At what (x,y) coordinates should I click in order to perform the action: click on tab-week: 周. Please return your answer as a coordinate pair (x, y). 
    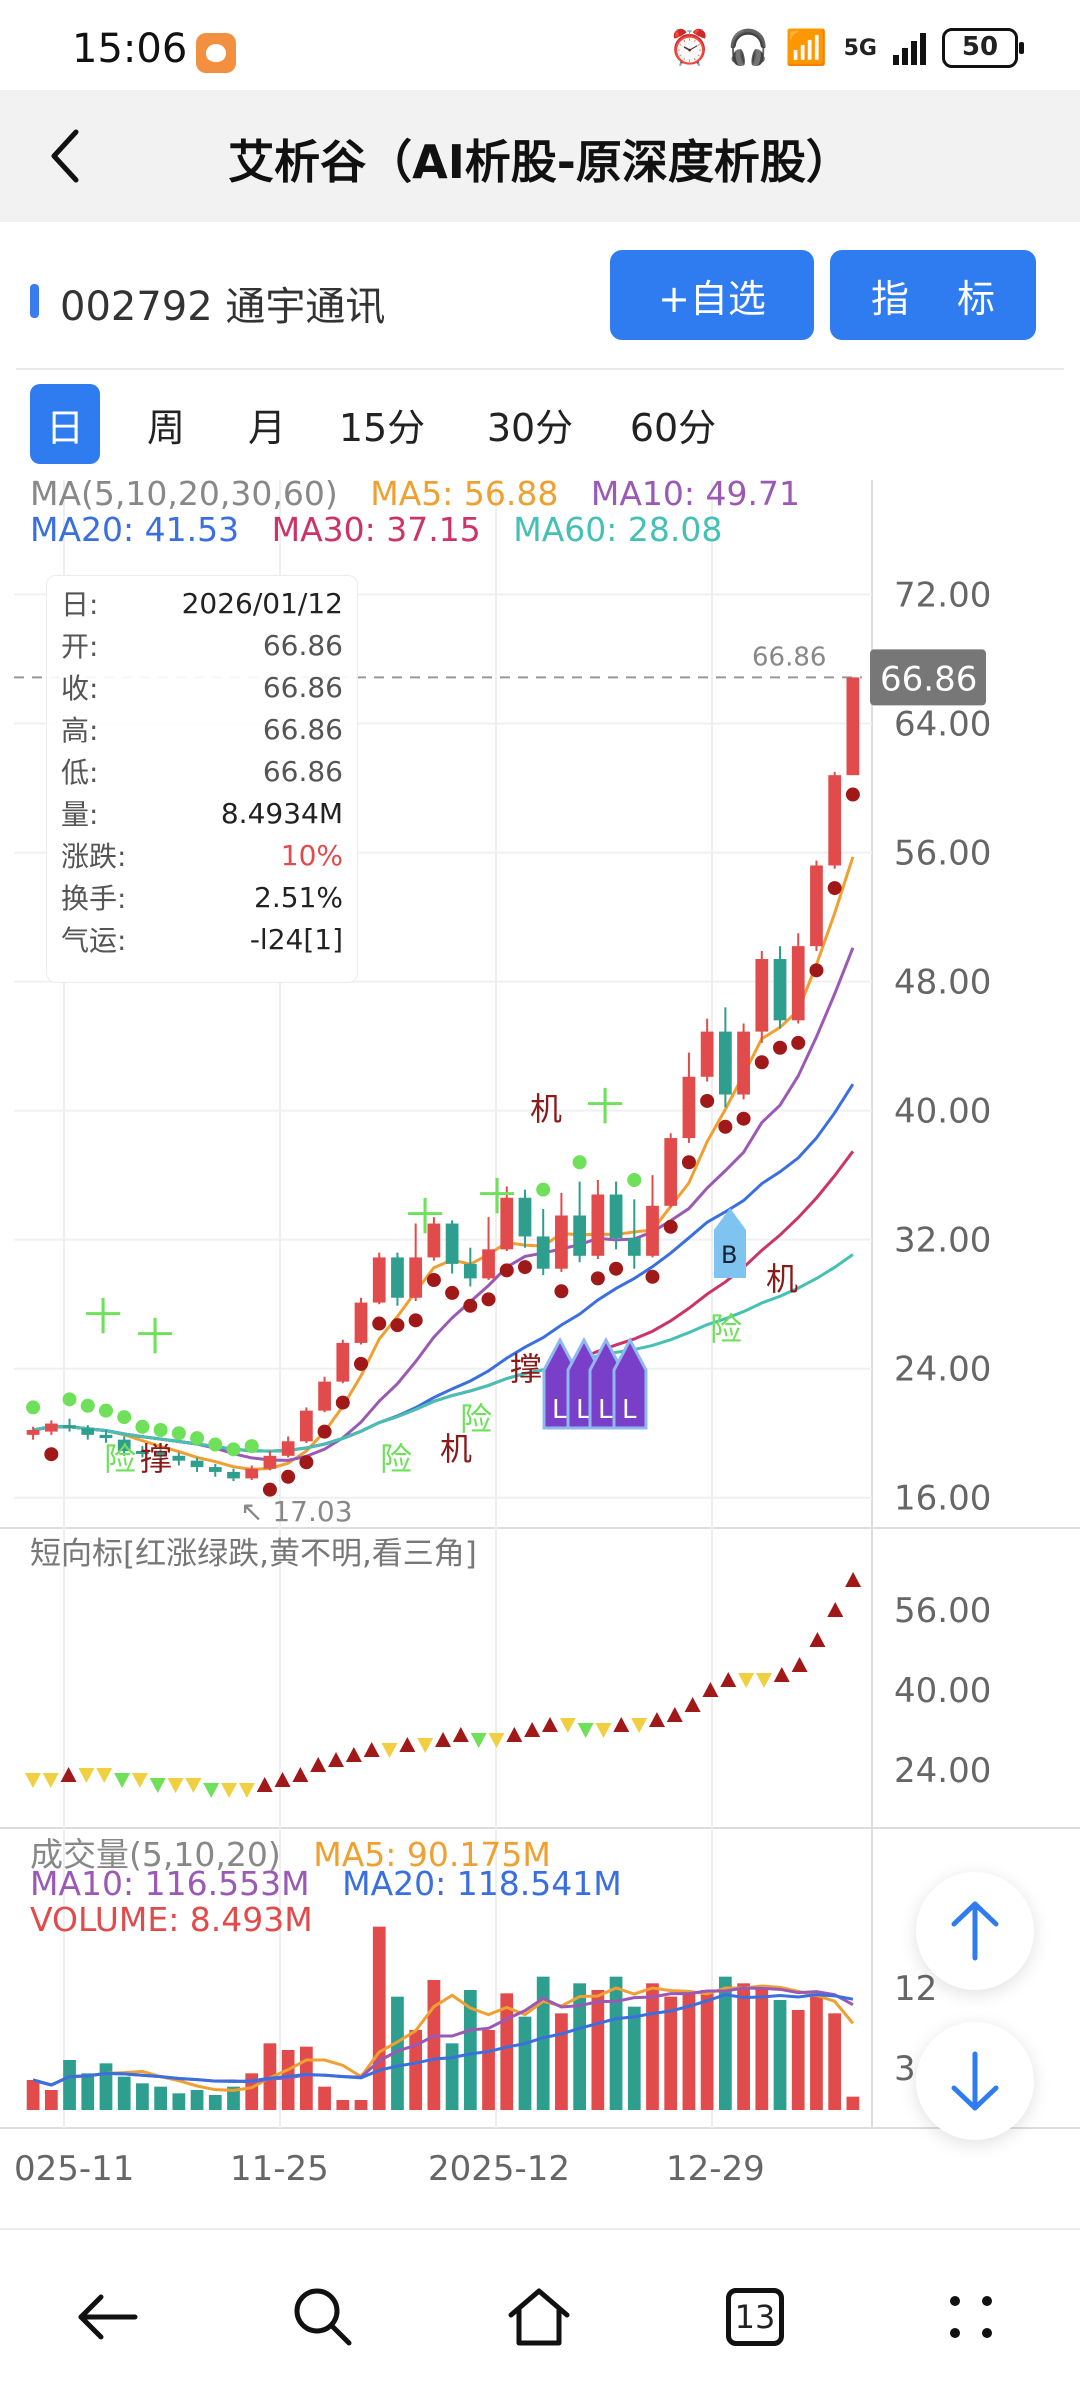
    Looking at the image, I should click on (165, 427).